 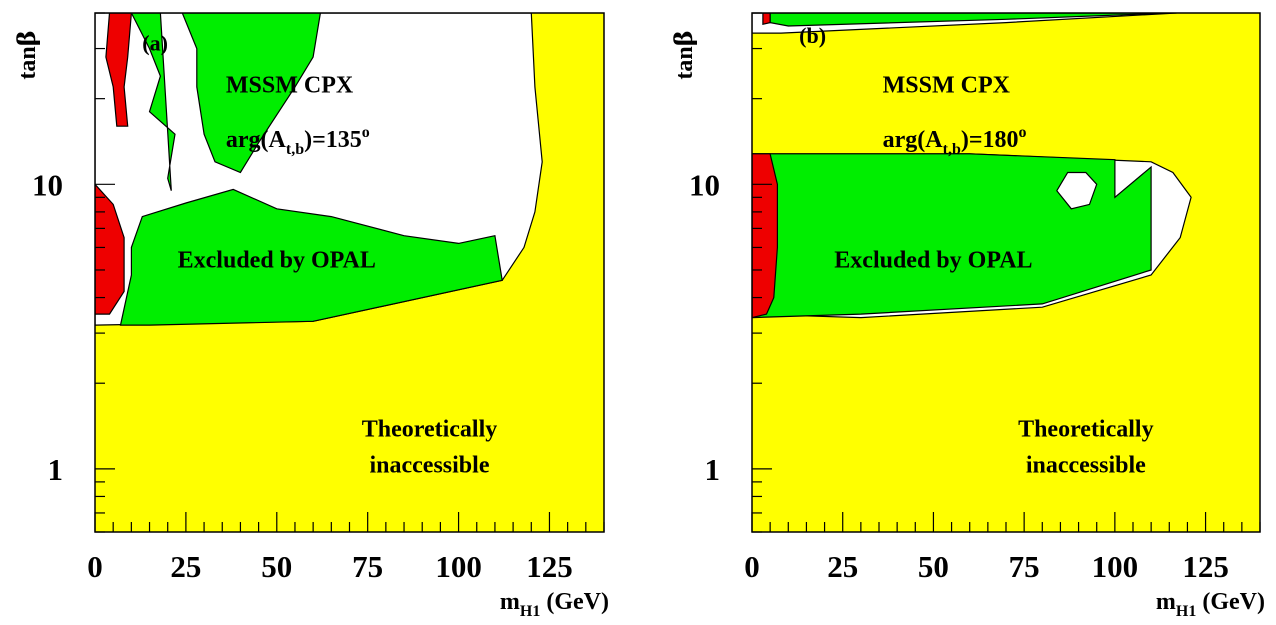 I want to click on excluded-region-main, so click(x=952, y=236).